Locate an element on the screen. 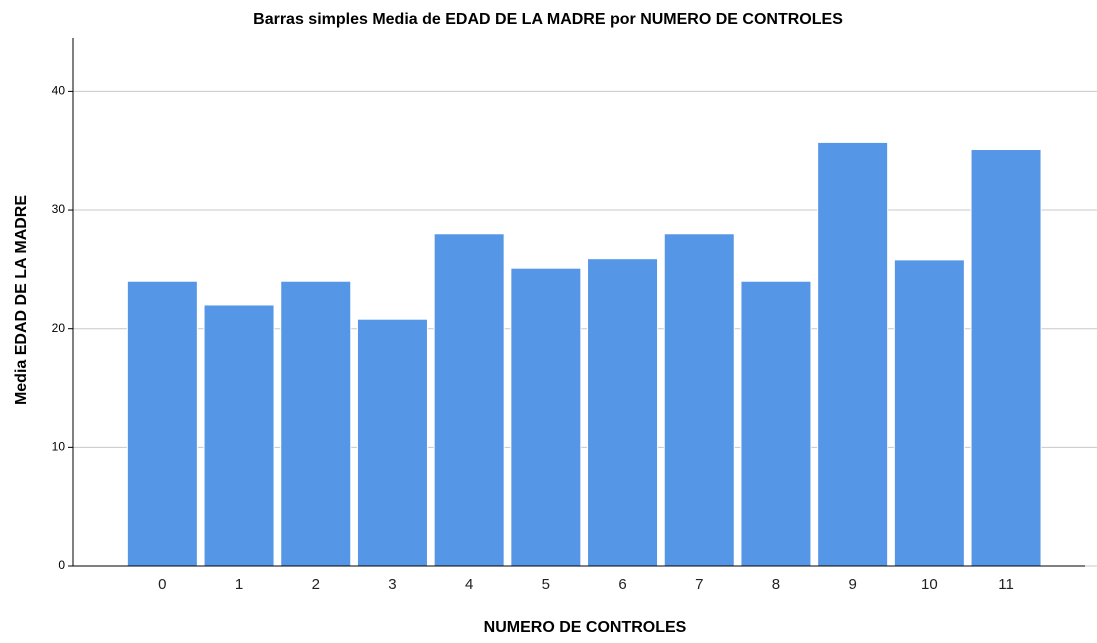  x-tick-label: 4 is located at coordinates (469, 584).